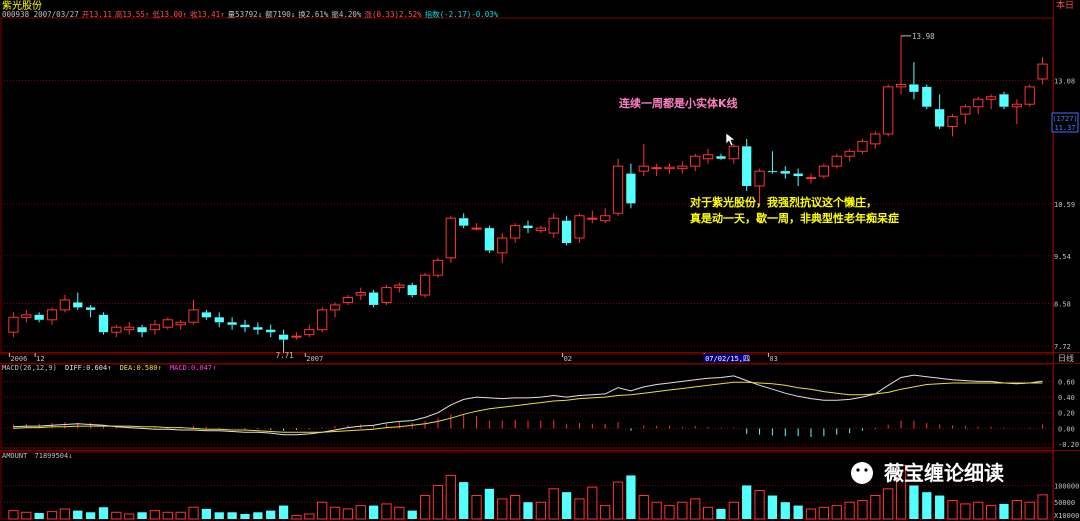  What do you see at coordinates (22, 6) in the screenshot?
I see `stock-title: 紫光股份` at bounding box center [22, 6].